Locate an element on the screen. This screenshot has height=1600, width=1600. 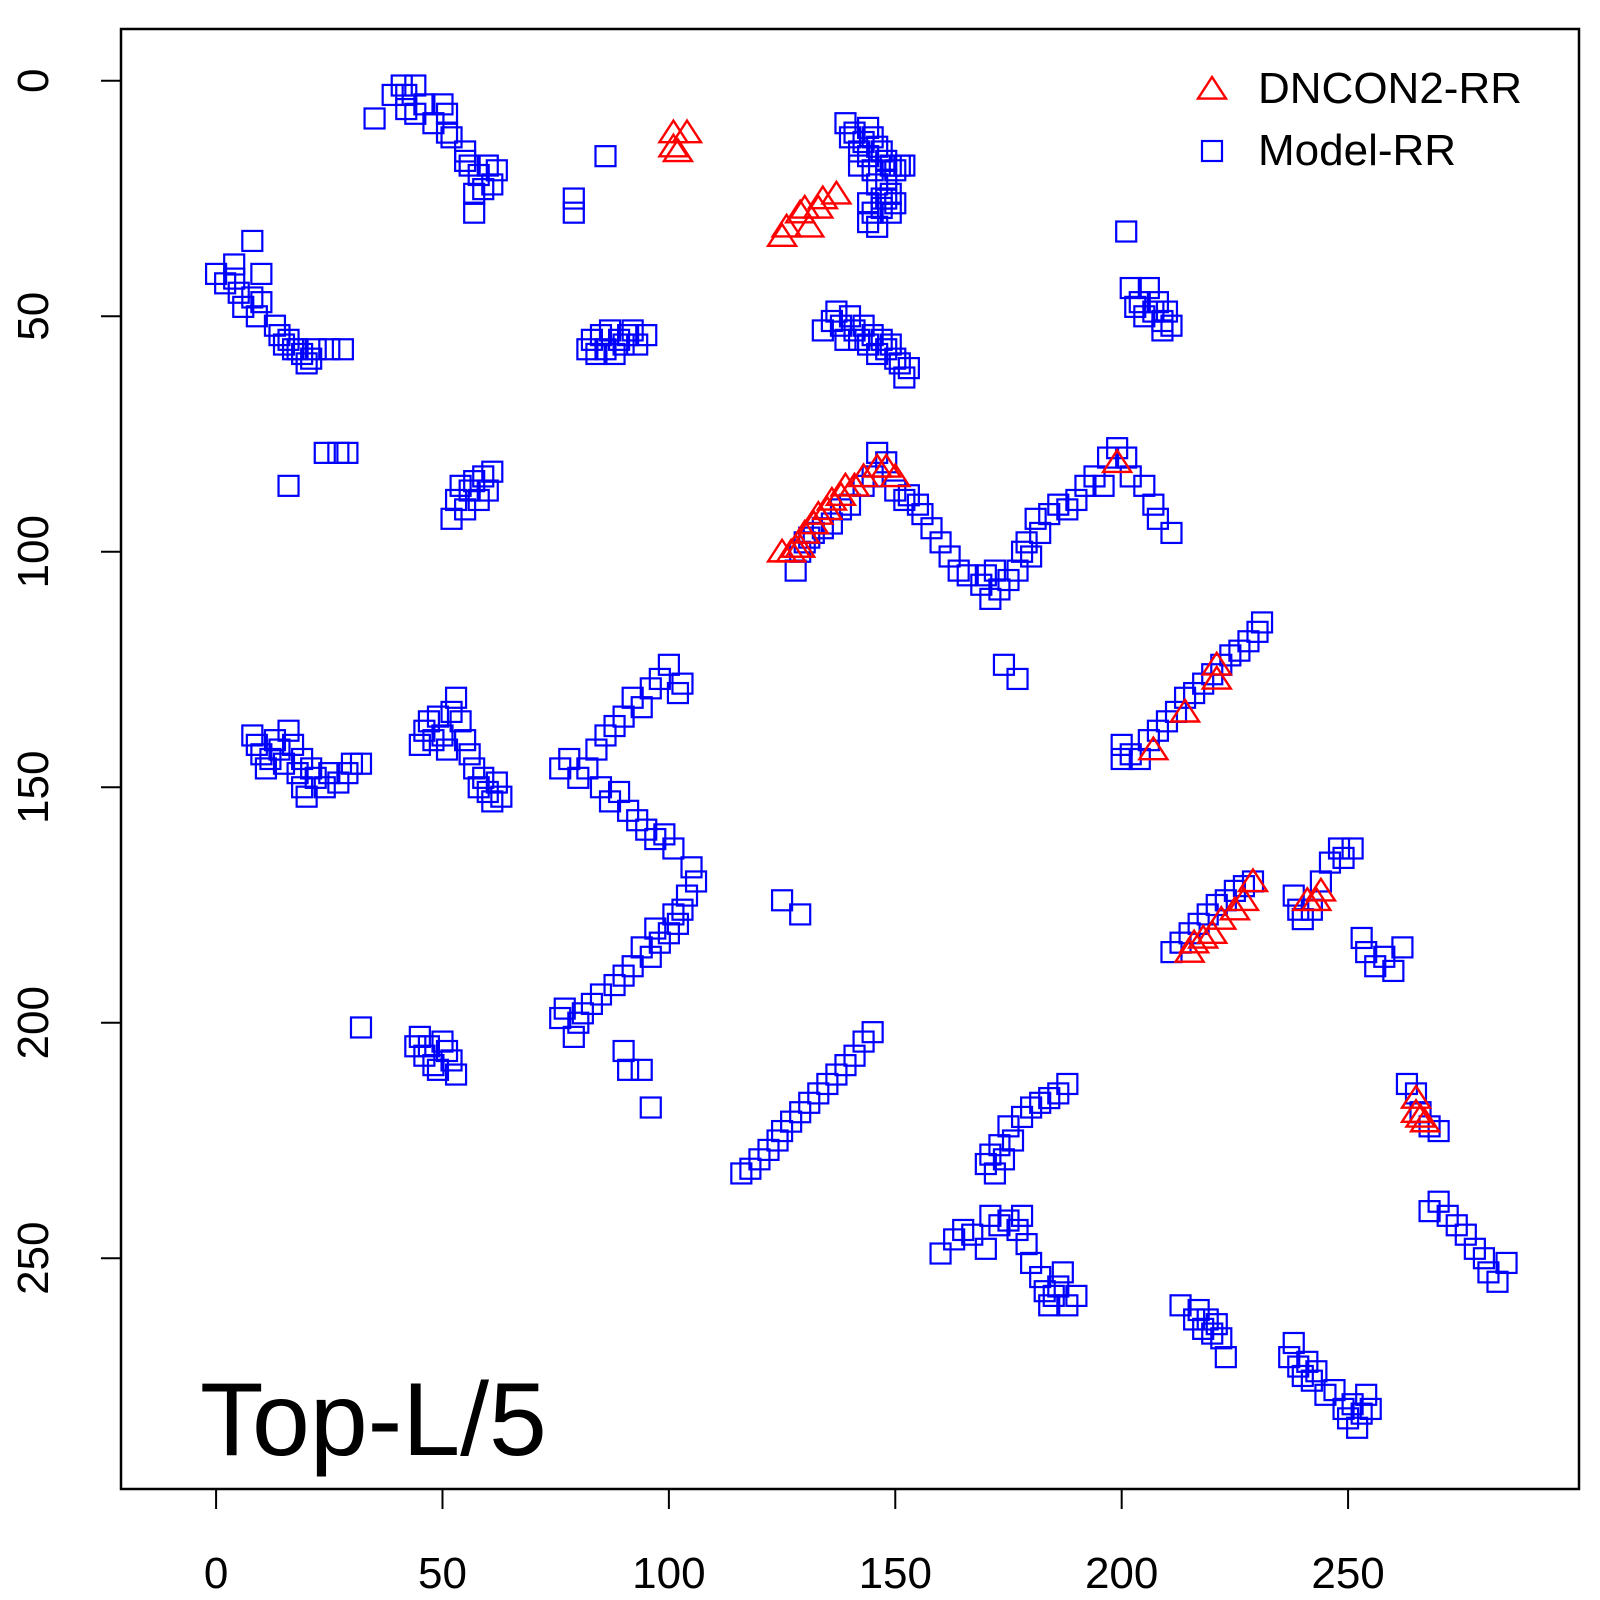
y-tick-label: 0 is located at coordinates (33, 81).